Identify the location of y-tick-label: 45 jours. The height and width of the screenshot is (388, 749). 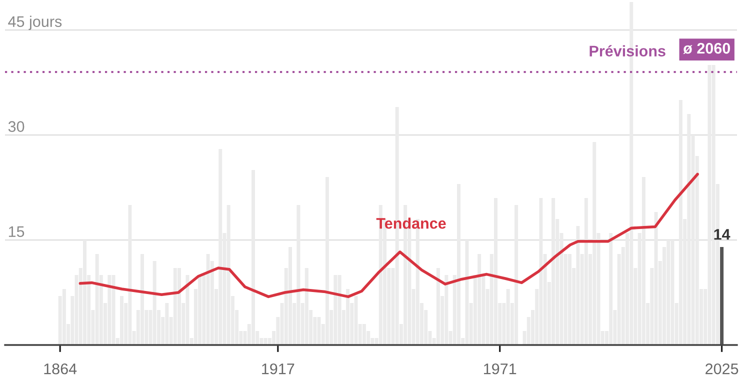
(35, 23).